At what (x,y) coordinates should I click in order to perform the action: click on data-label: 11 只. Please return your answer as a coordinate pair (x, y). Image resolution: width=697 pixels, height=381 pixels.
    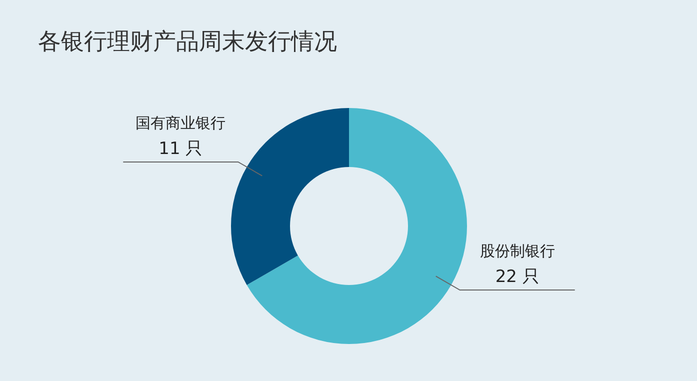
    Looking at the image, I should click on (180, 149).